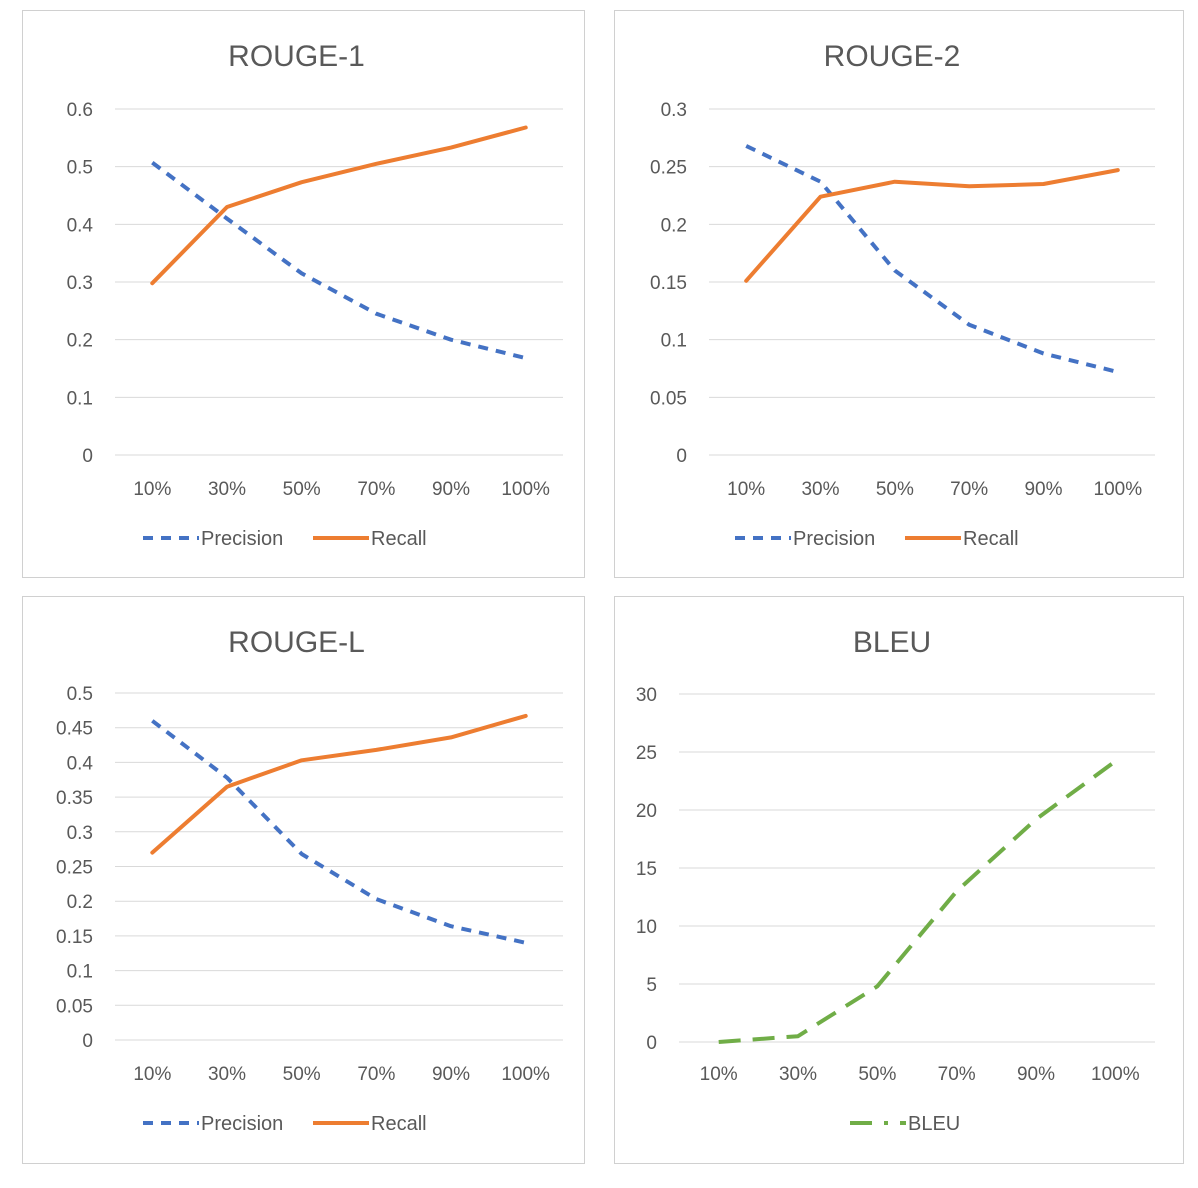  I want to click on y-tick-label: 5, so click(651, 985).